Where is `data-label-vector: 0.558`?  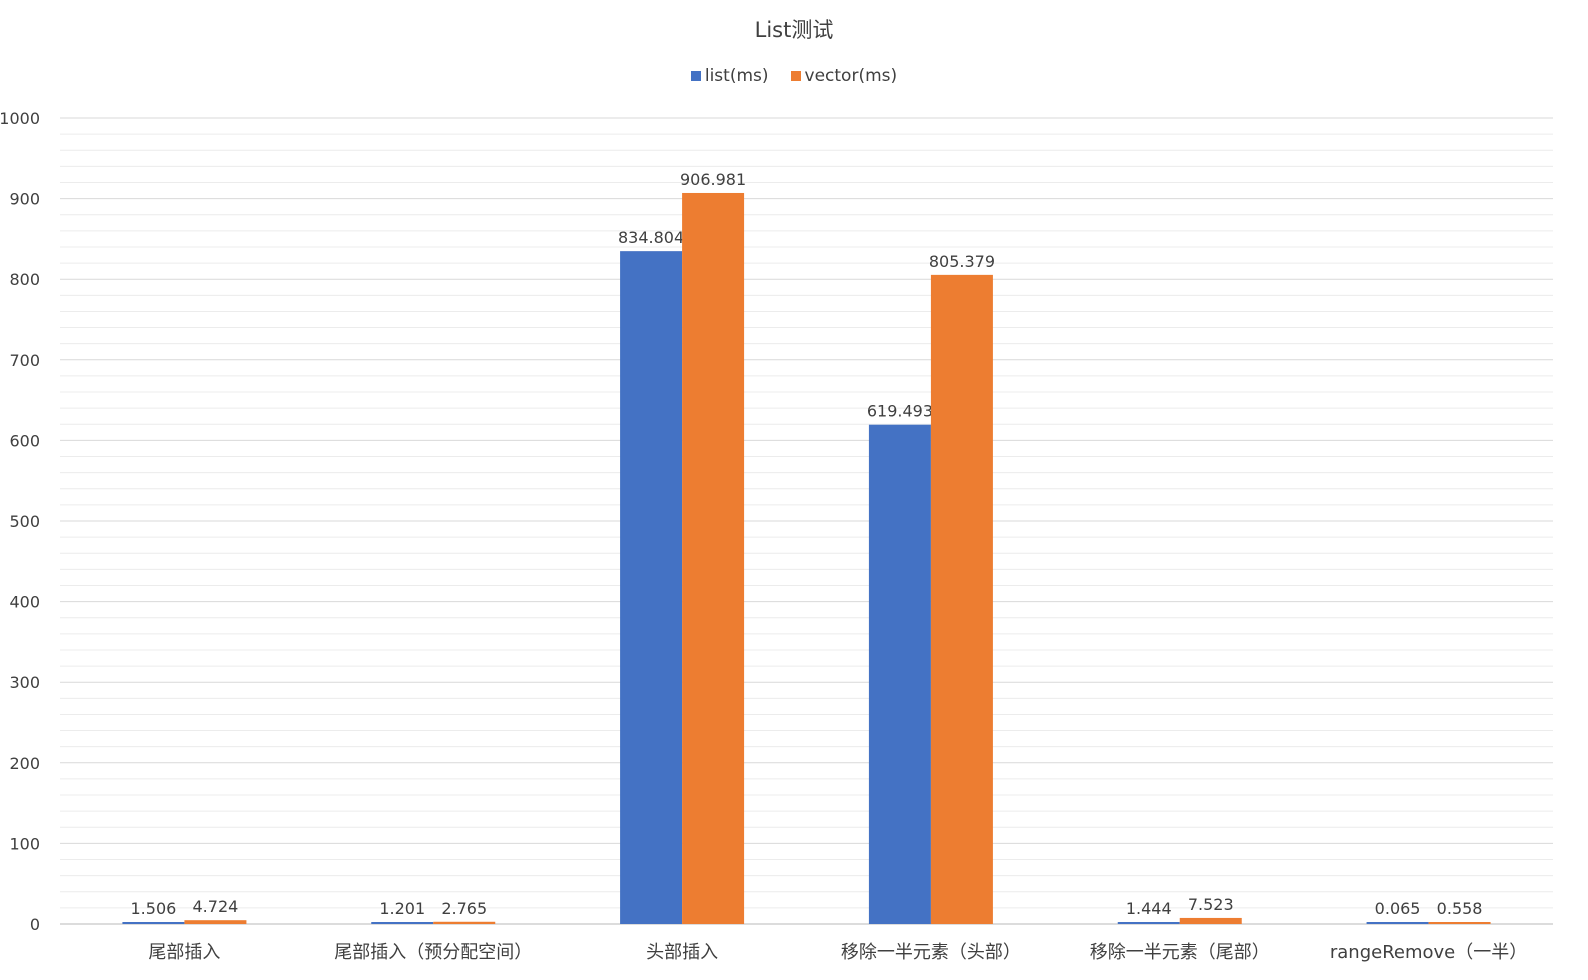
data-label-vector: 0.558 is located at coordinates (1460, 908).